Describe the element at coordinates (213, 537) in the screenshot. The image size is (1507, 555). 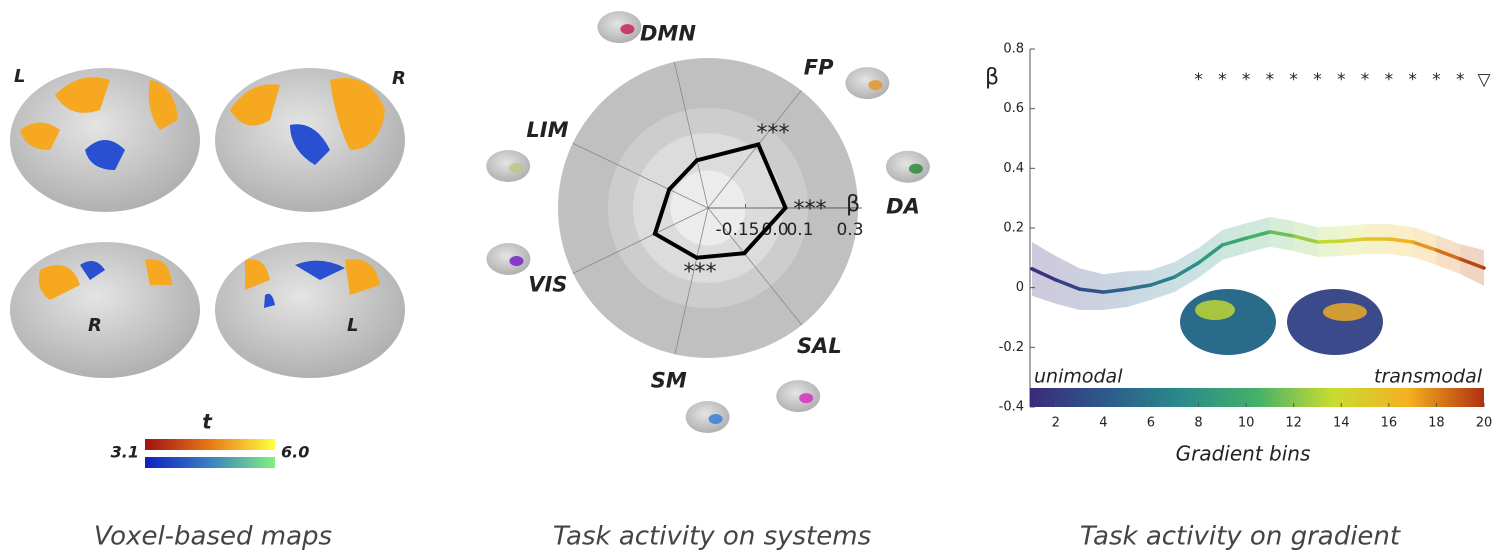
I see `caption: Voxel-based maps` at that location.